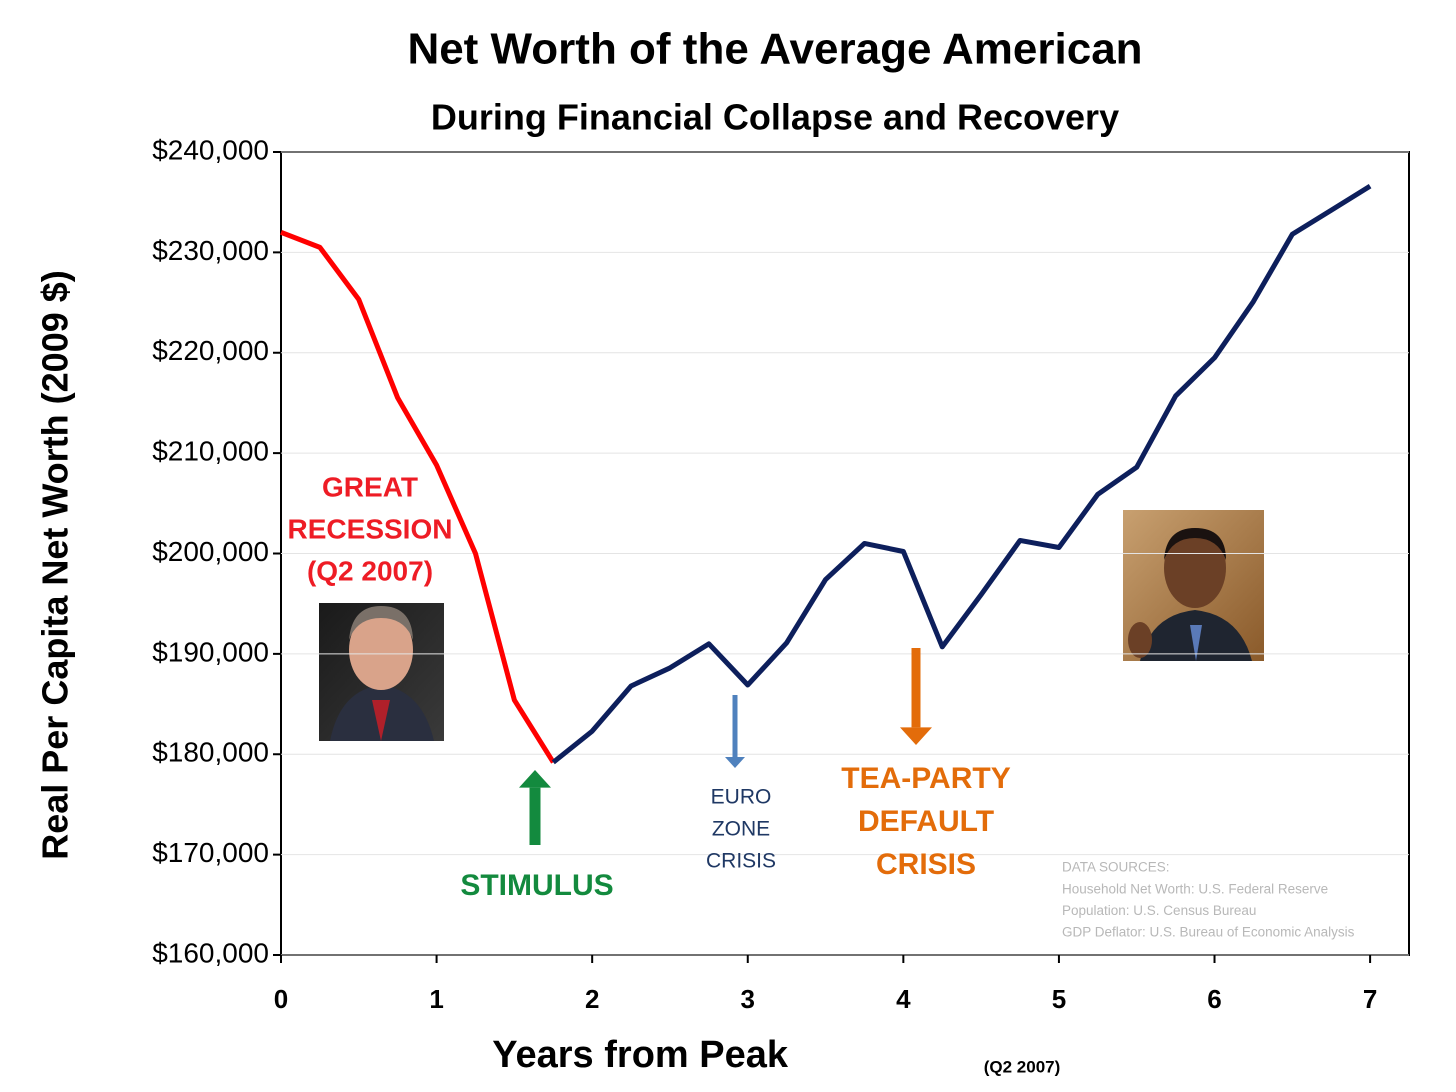  What do you see at coordinates (1214, 999) in the screenshot?
I see `x-tick-label: 6` at bounding box center [1214, 999].